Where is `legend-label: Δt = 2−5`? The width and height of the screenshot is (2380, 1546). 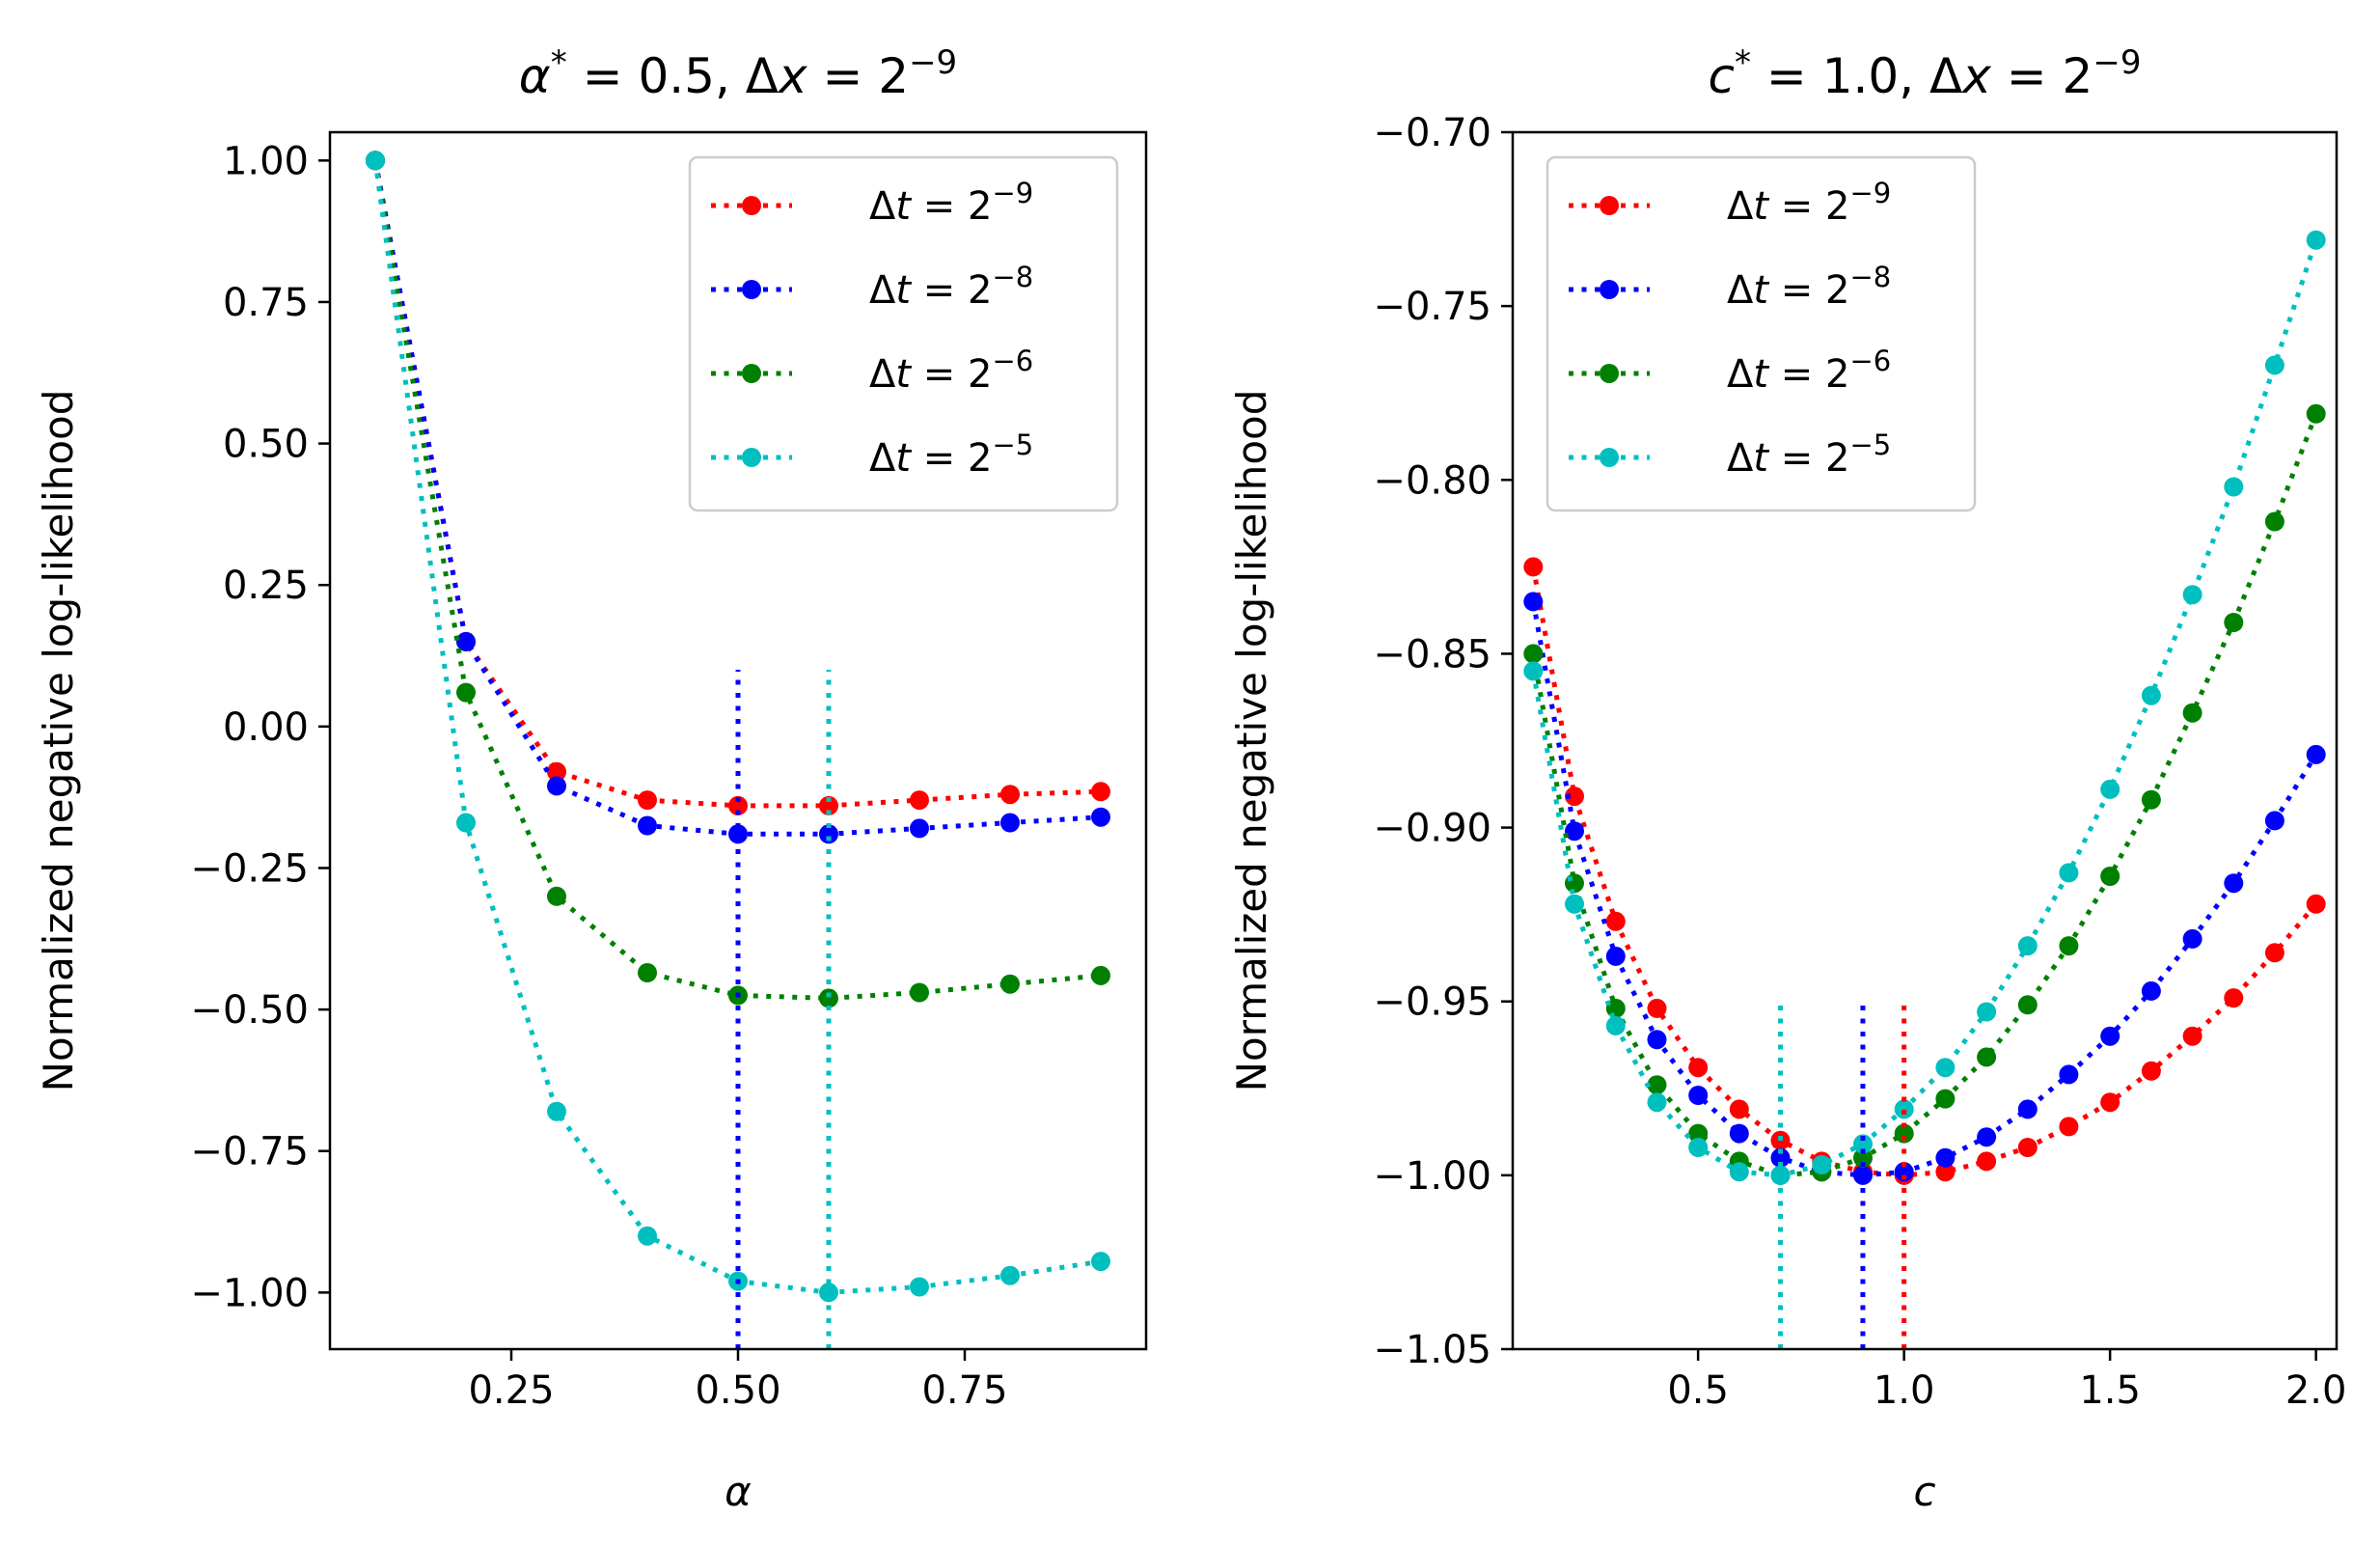
legend-label: Δt = 2−5 is located at coordinates (951, 455).